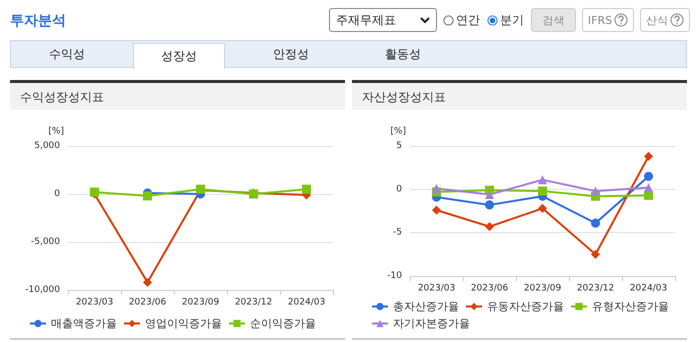 This screenshot has width=697, height=342. What do you see at coordinates (397, 233) in the screenshot?
I see `y-tick-label: -5` at bounding box center [397, 233].